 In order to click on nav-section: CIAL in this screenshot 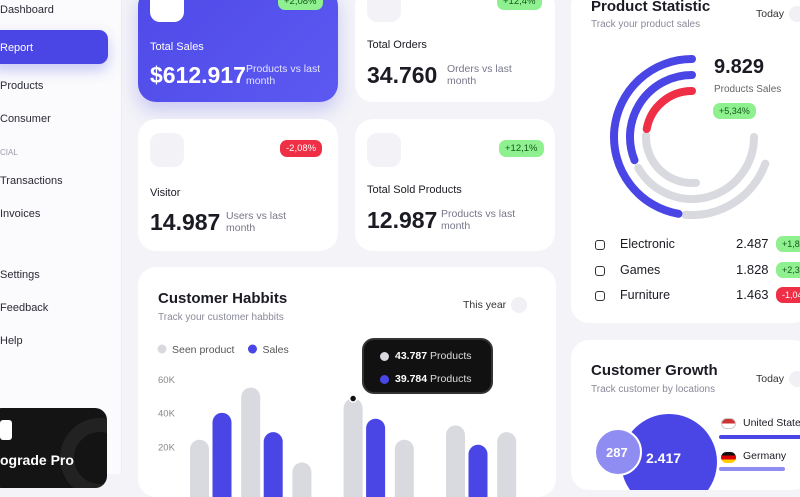, I will do `click(9, 152)`.